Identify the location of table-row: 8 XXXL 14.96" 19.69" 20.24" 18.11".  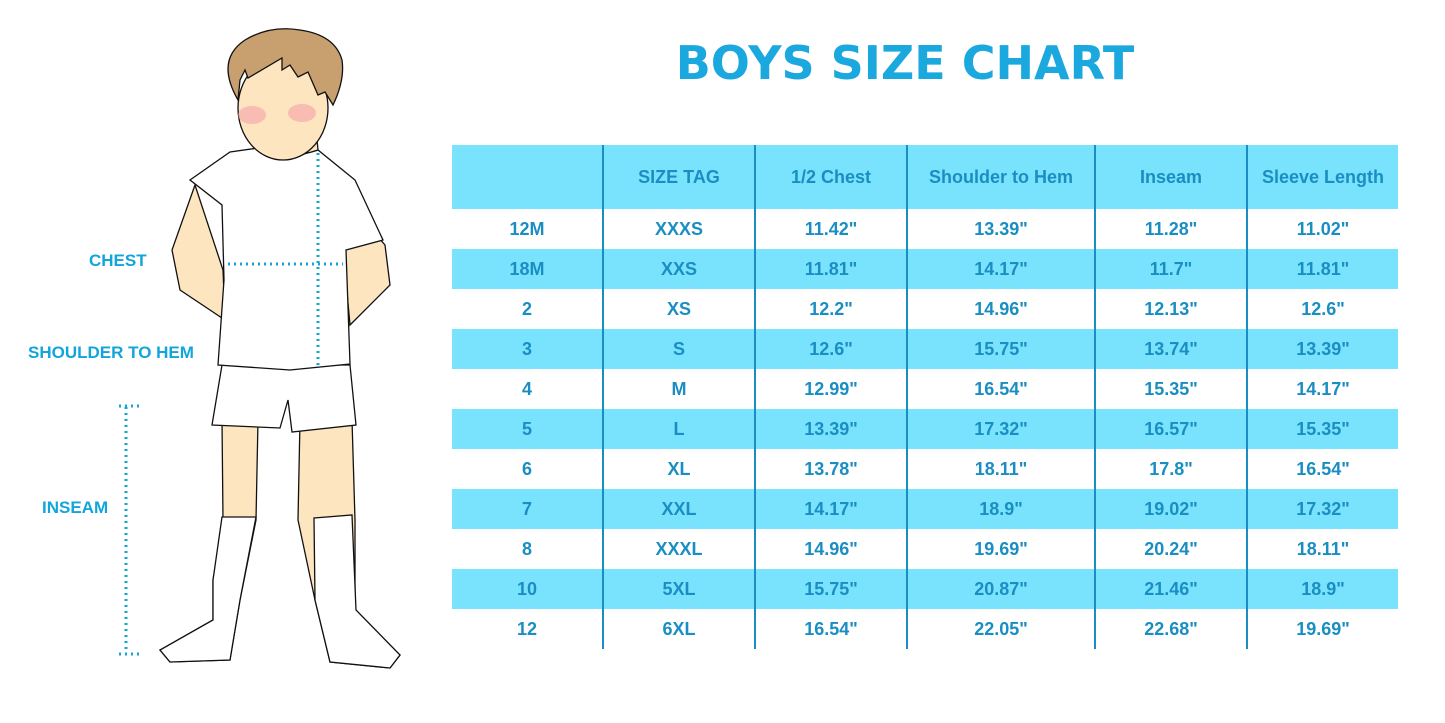
(925, 549).